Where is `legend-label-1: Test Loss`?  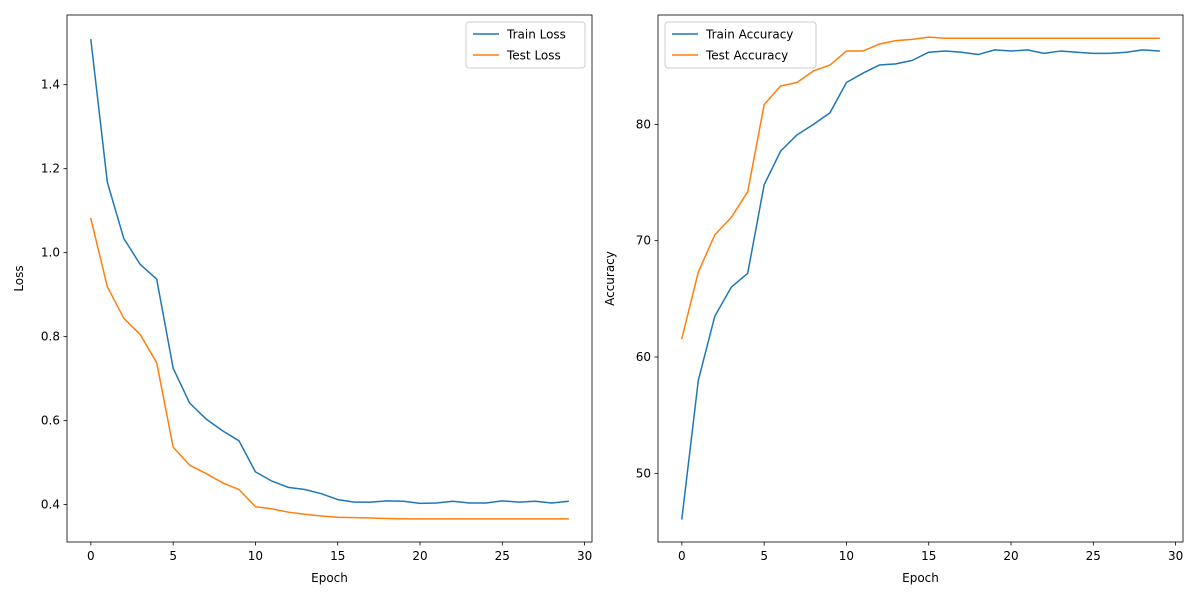 legend-label-1: Test Loss is located at coordinates (533, 56).